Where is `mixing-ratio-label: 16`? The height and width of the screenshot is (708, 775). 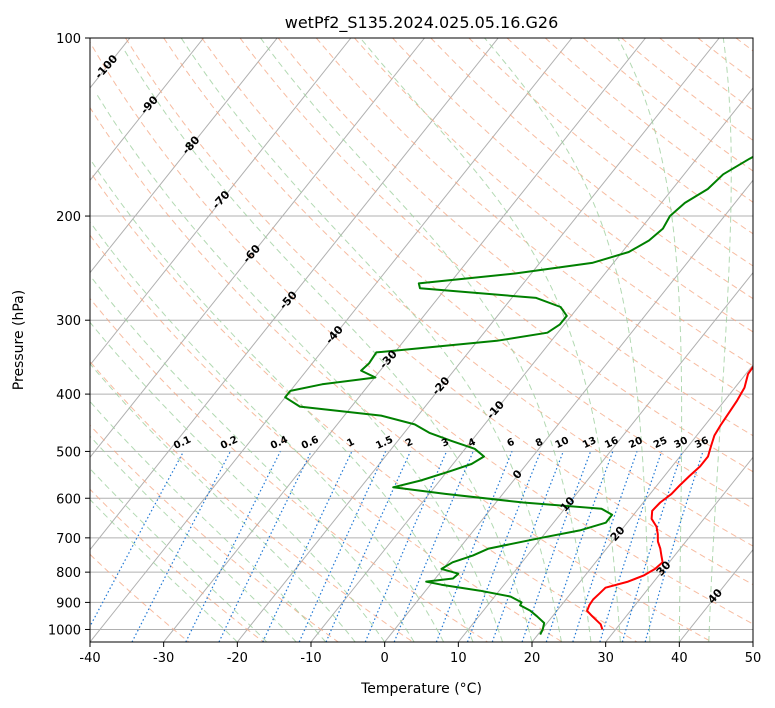
mixing-ratio-label: 16 is located at coordinates (611, 443).